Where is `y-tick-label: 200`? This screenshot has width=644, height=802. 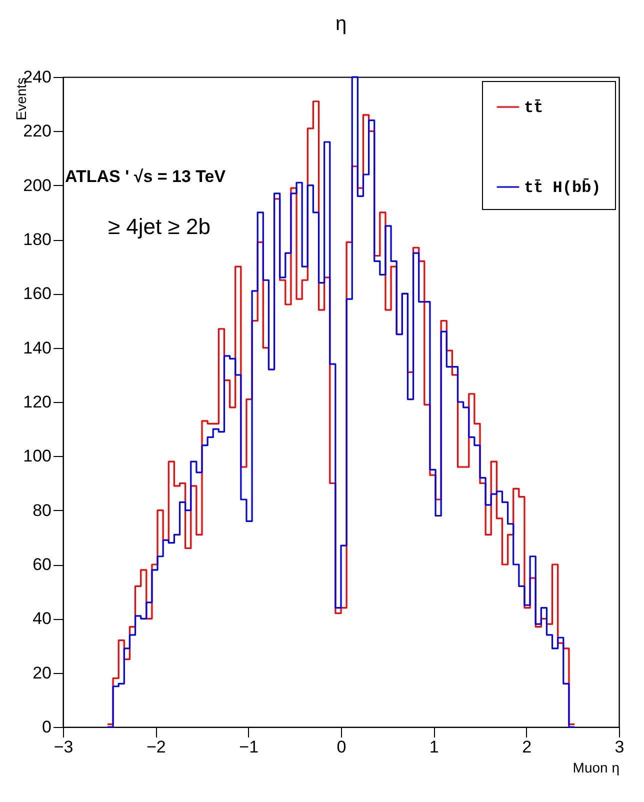 y-tick-label: 200 is located at coordinates (37, 185).